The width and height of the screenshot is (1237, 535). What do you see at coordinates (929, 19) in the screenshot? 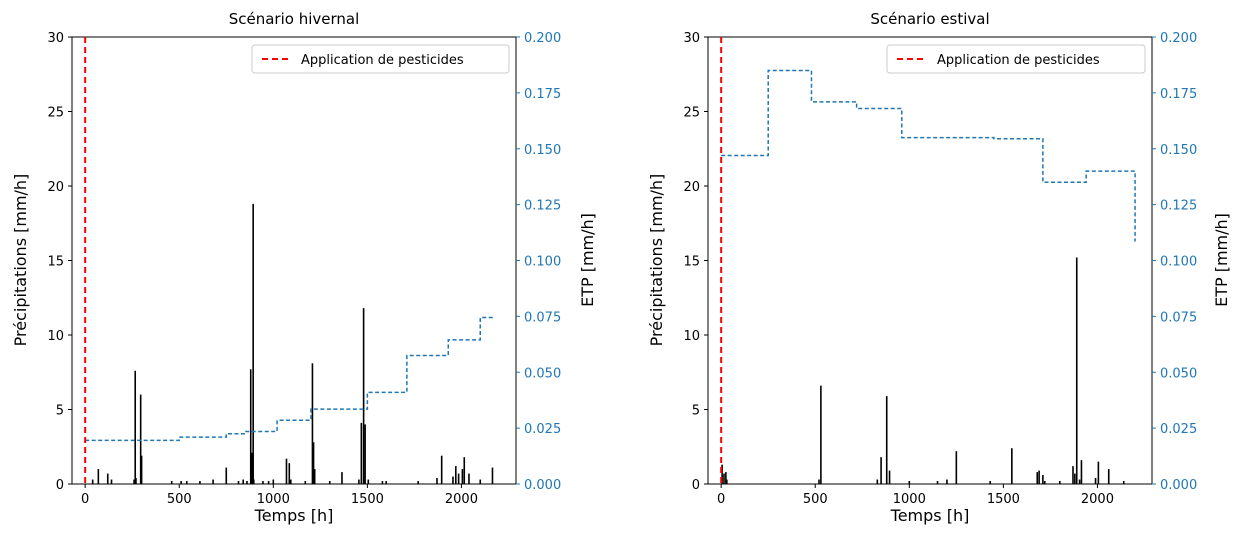
I see `chart-title: Scénario estival` at bounding box center [929, 19].